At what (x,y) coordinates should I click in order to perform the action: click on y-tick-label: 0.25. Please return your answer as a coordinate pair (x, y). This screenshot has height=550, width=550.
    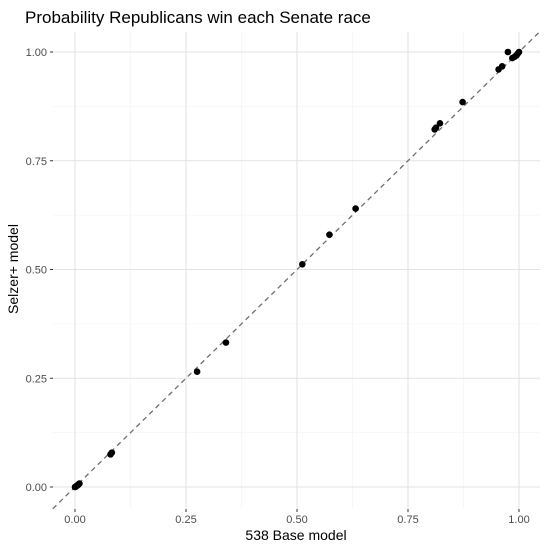
    Looking at the image, I should click on (36, 379).